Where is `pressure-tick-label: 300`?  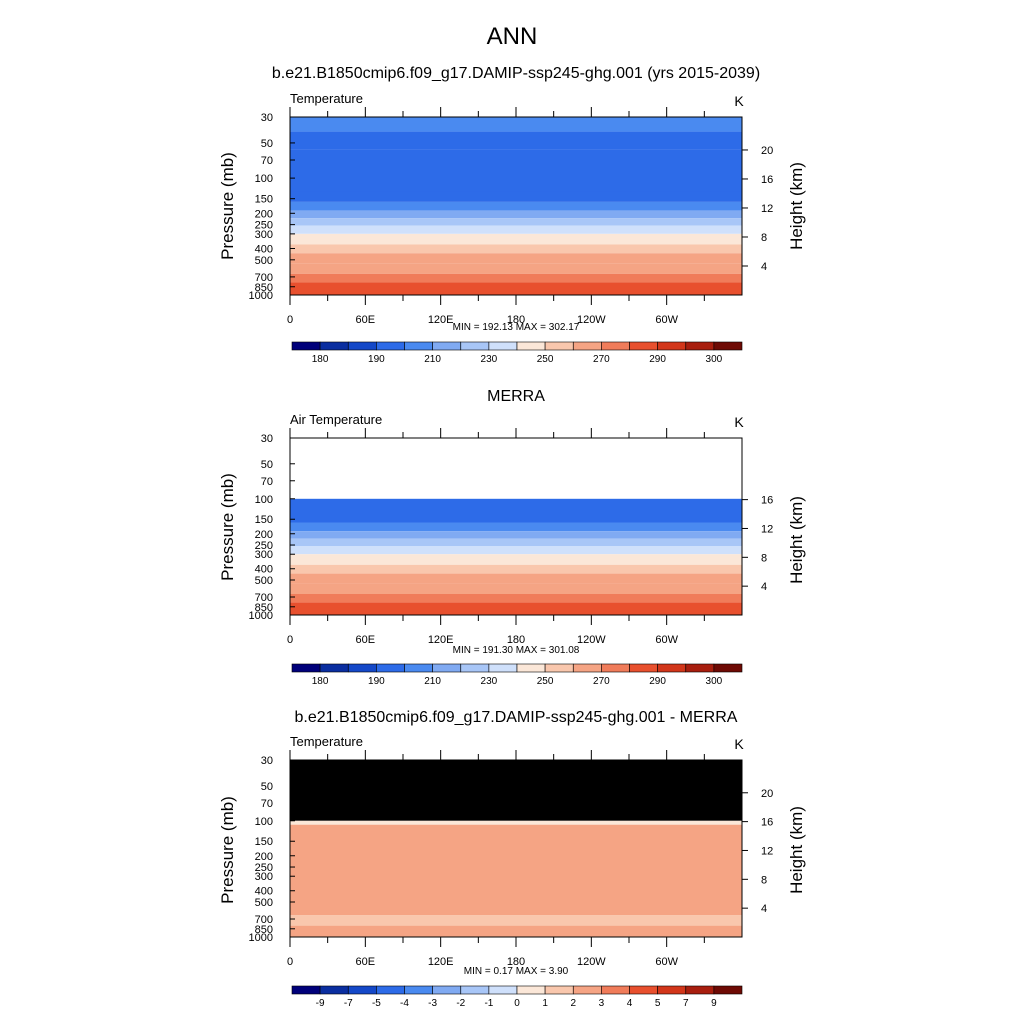
pressure-tick-label: 300 is located at coordinates (264, 877).